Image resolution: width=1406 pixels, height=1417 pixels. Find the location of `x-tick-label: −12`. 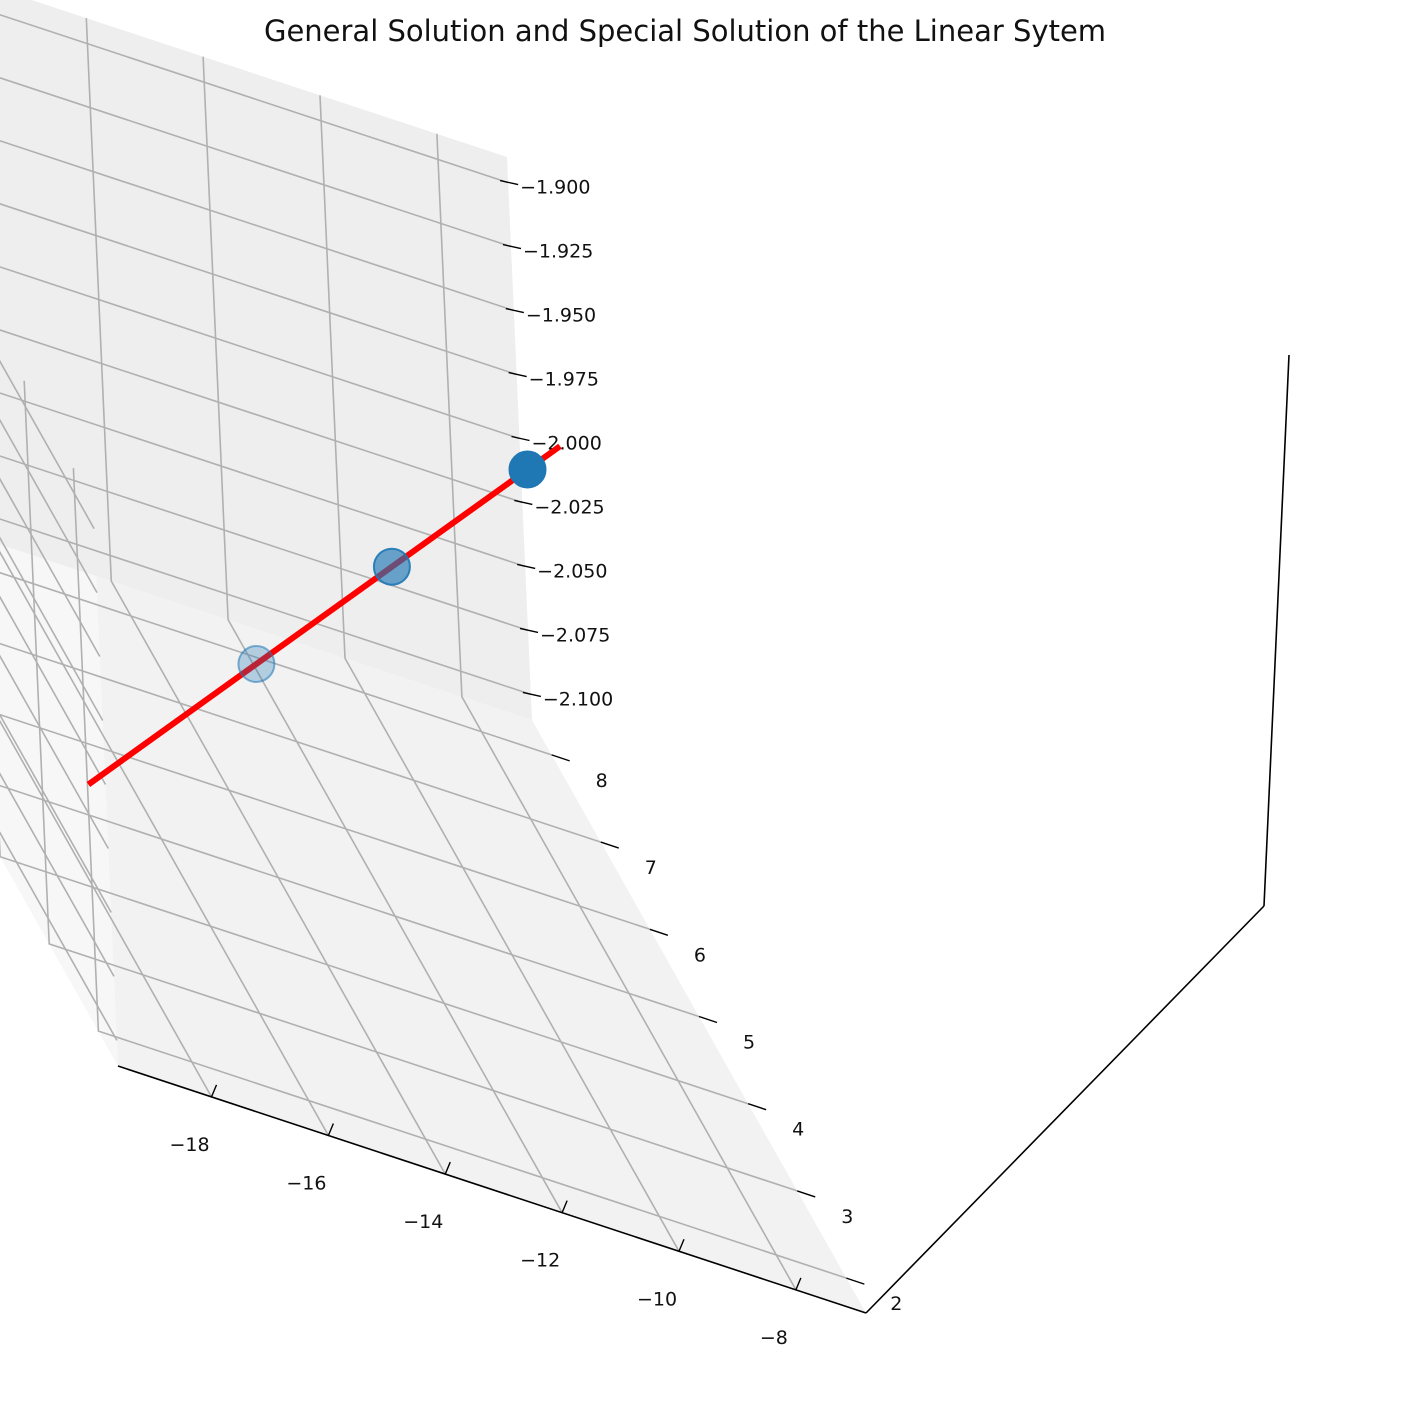

x-tick-label: −12 is located at coordinates (540, 1261).